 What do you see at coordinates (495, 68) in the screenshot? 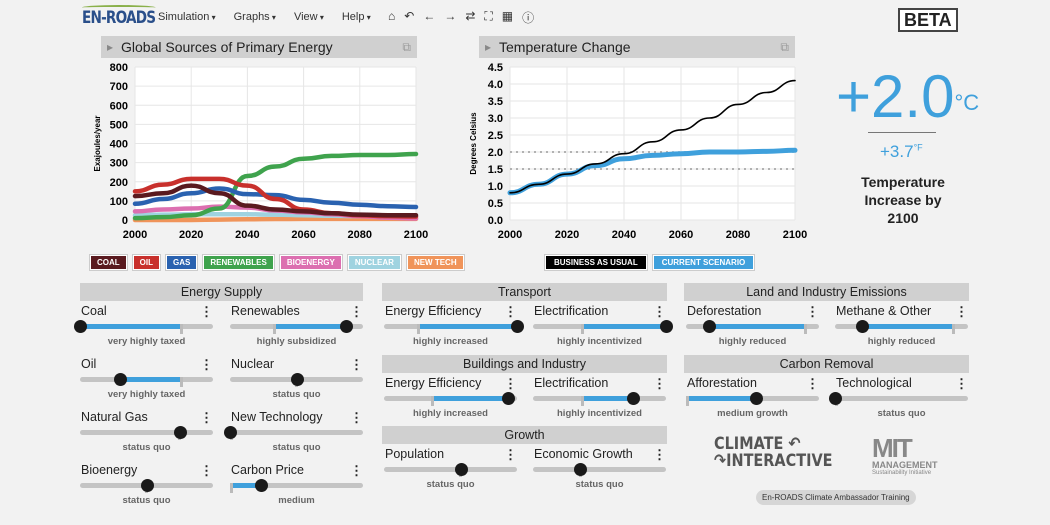
I see `y-tick-label: 4.5` at bounding box center [495, 68].